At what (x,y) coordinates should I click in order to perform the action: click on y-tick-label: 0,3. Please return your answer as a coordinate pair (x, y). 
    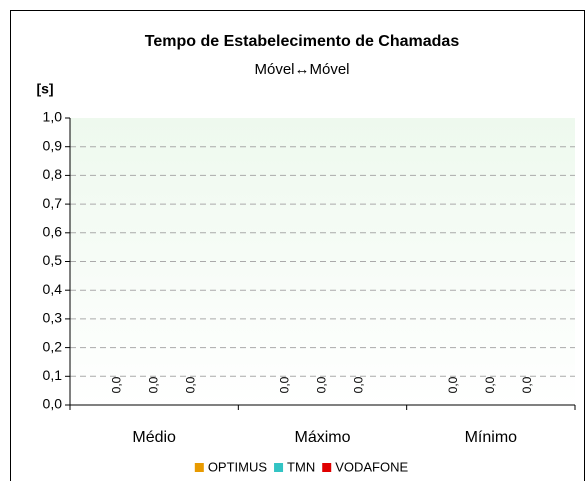
    Looking at the image, I should click on (53, 318).